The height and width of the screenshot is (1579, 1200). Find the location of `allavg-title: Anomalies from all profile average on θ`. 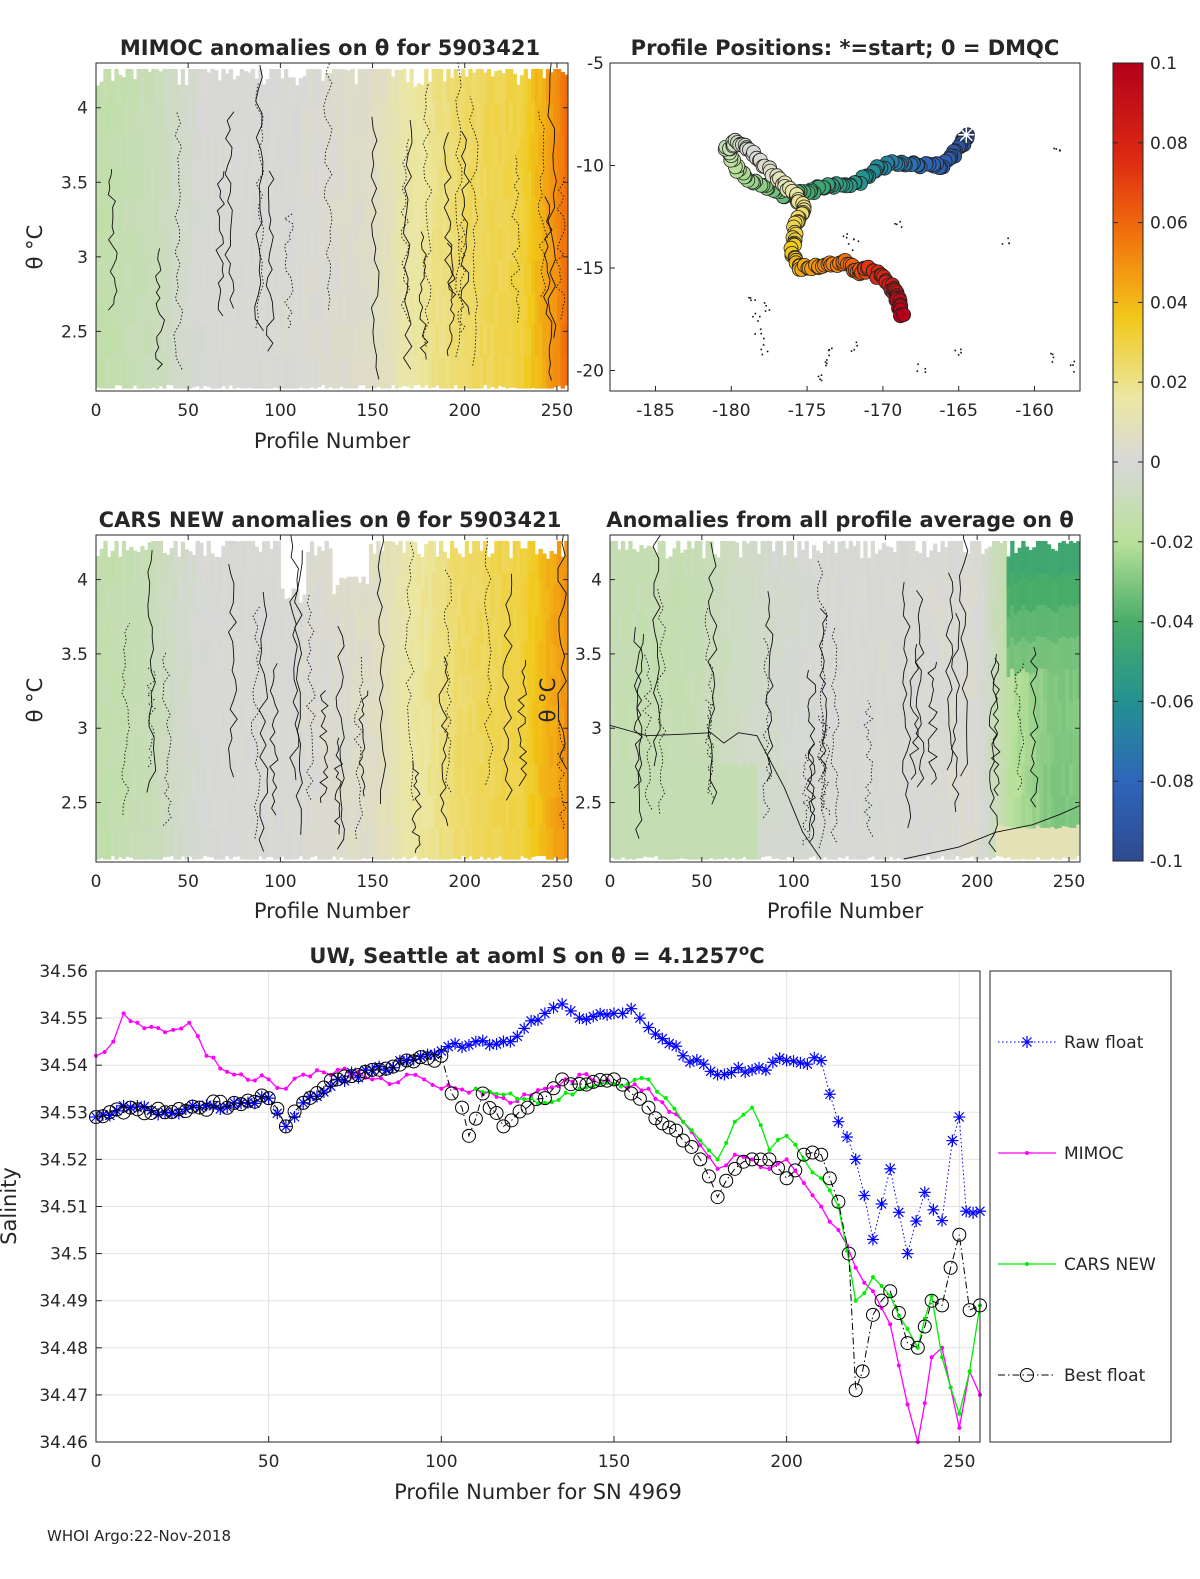

allavg-title: Anomalies from all profile average on θ is located at coordinates (840, 520).